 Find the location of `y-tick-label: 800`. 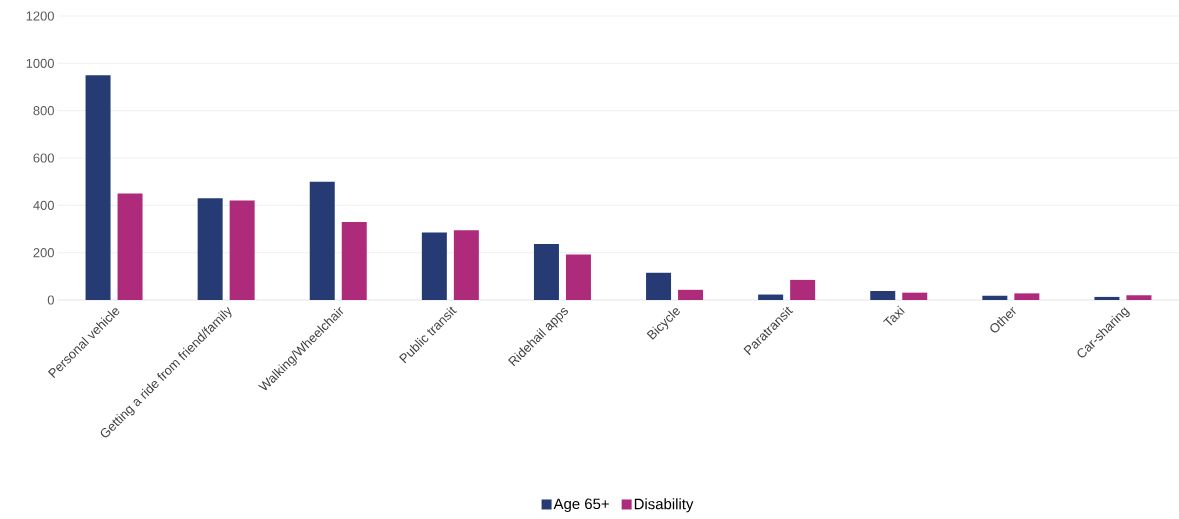

y-tick-label: 800 is located at coordinates (43, 111).